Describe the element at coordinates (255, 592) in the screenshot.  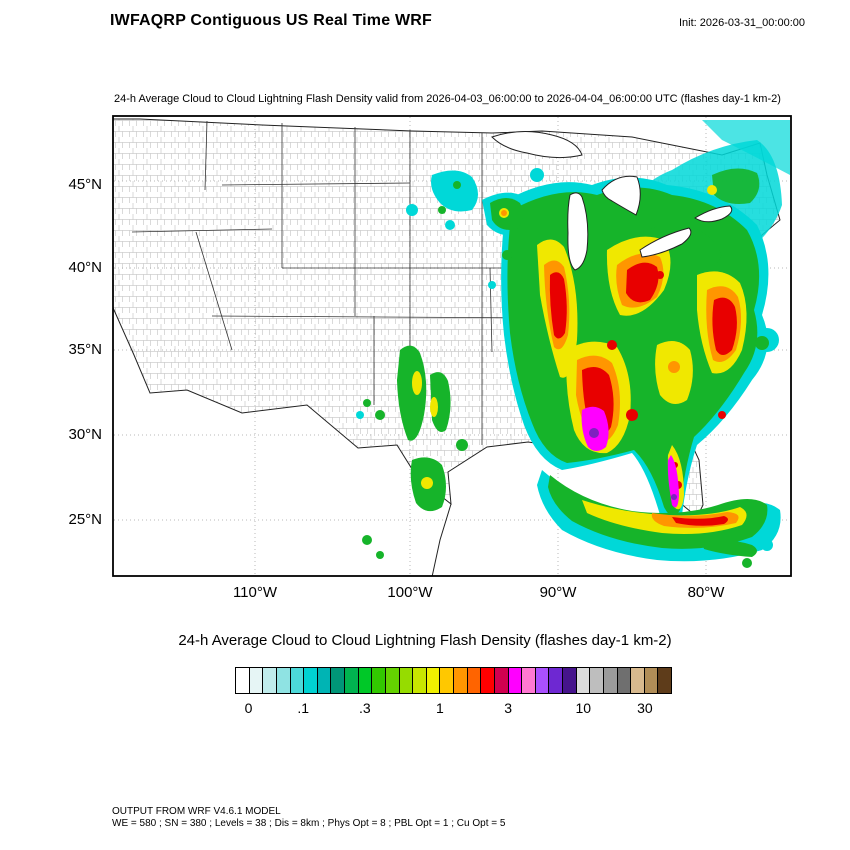
I see `lon-label-110w: 110°W` at that location.